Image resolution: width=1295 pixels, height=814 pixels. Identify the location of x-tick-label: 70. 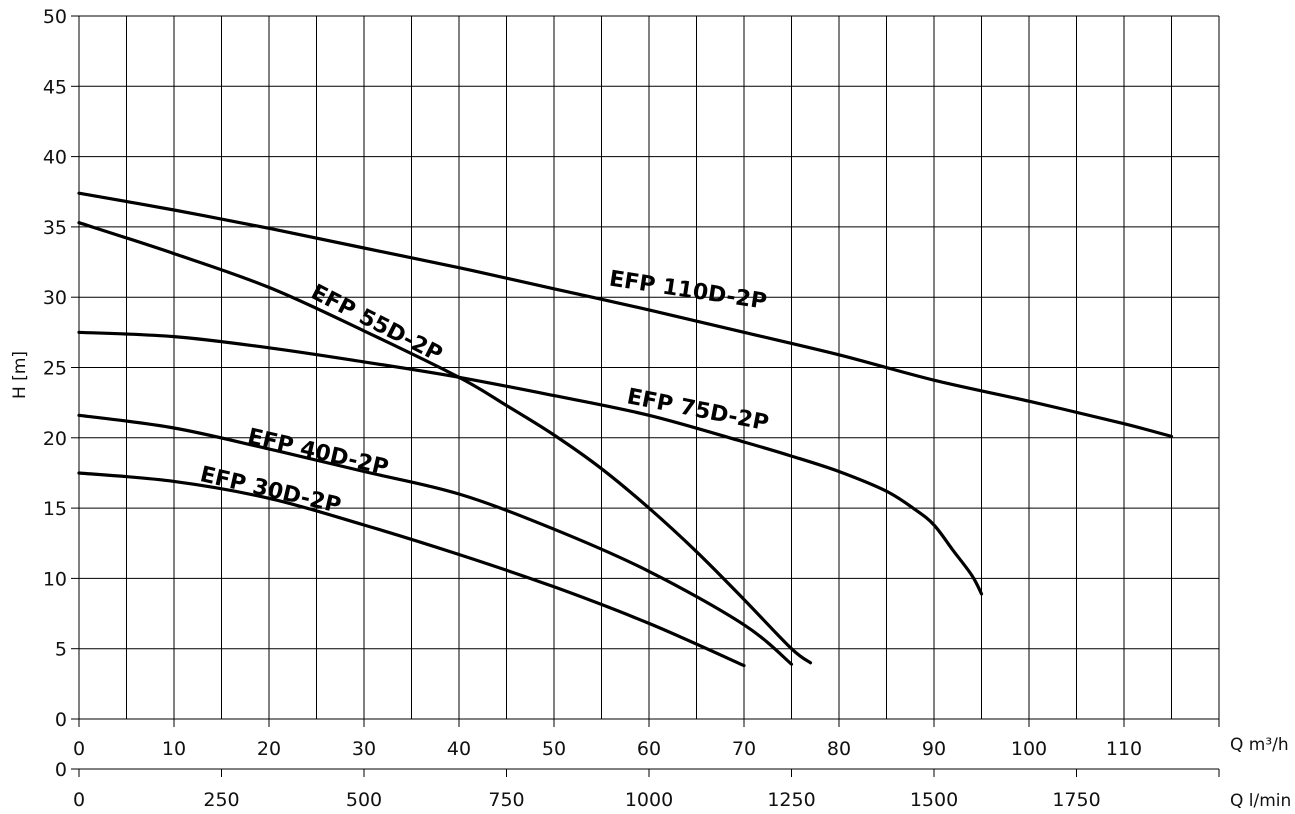
(744, 749).